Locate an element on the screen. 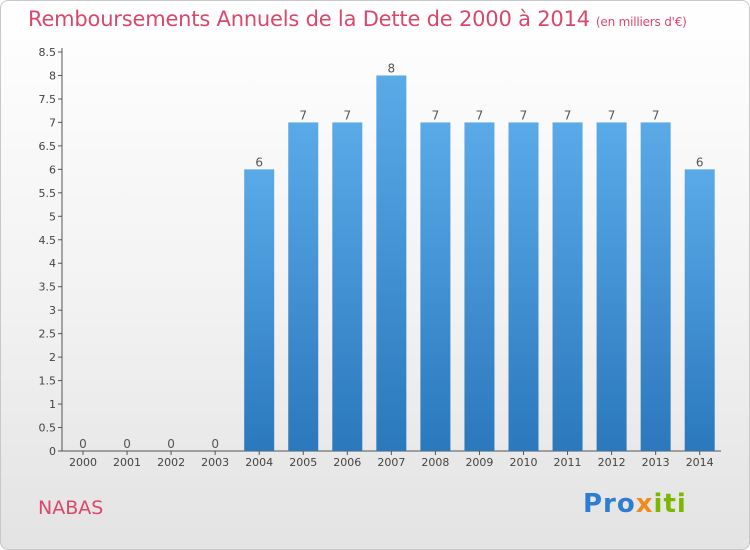  commune-name: NABAS is located at coordinates (71, 508).